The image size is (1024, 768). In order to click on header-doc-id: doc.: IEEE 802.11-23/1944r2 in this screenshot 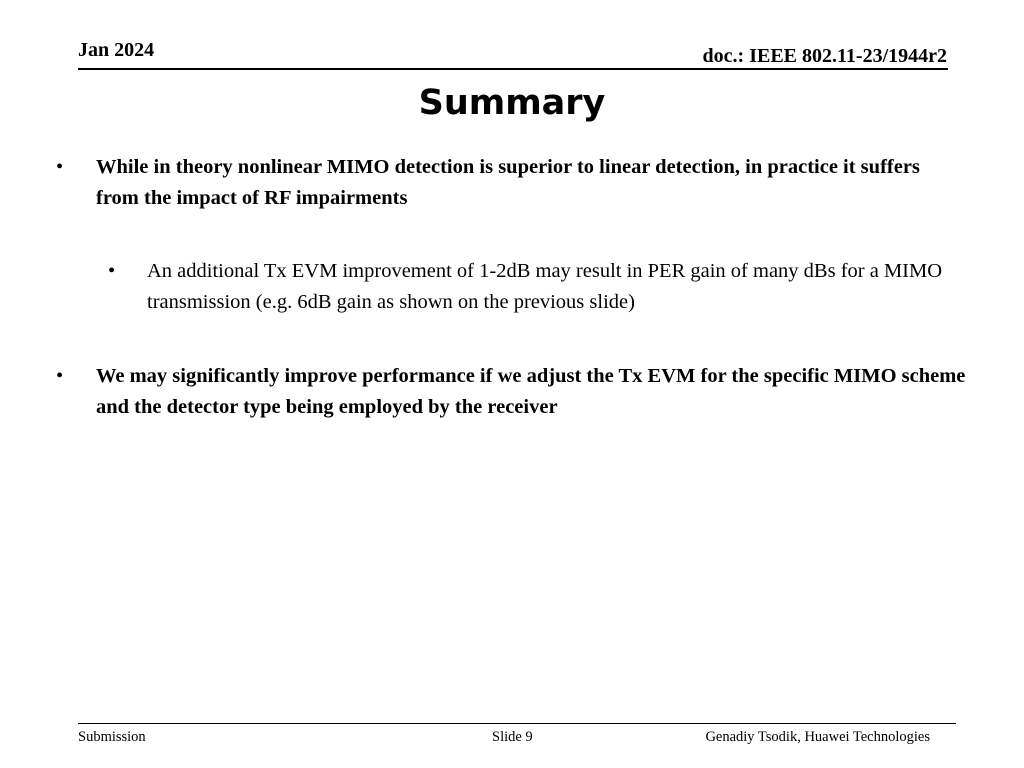, I will do `click(824, 56)`.